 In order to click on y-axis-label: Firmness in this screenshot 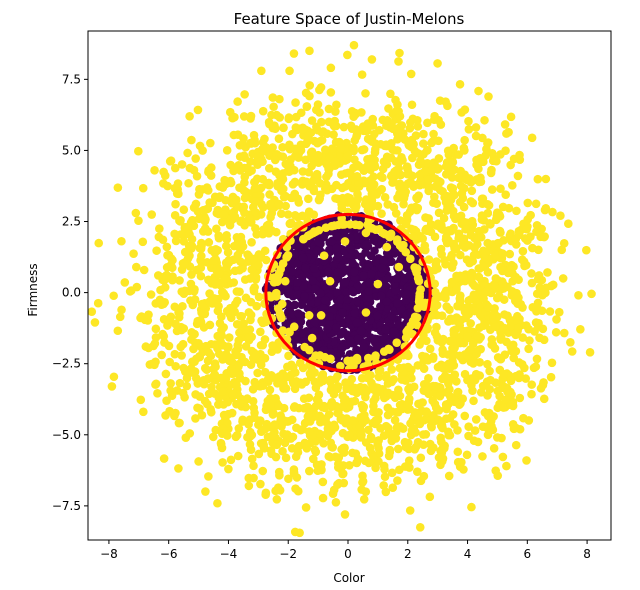, I will do `click(33, 289)`.